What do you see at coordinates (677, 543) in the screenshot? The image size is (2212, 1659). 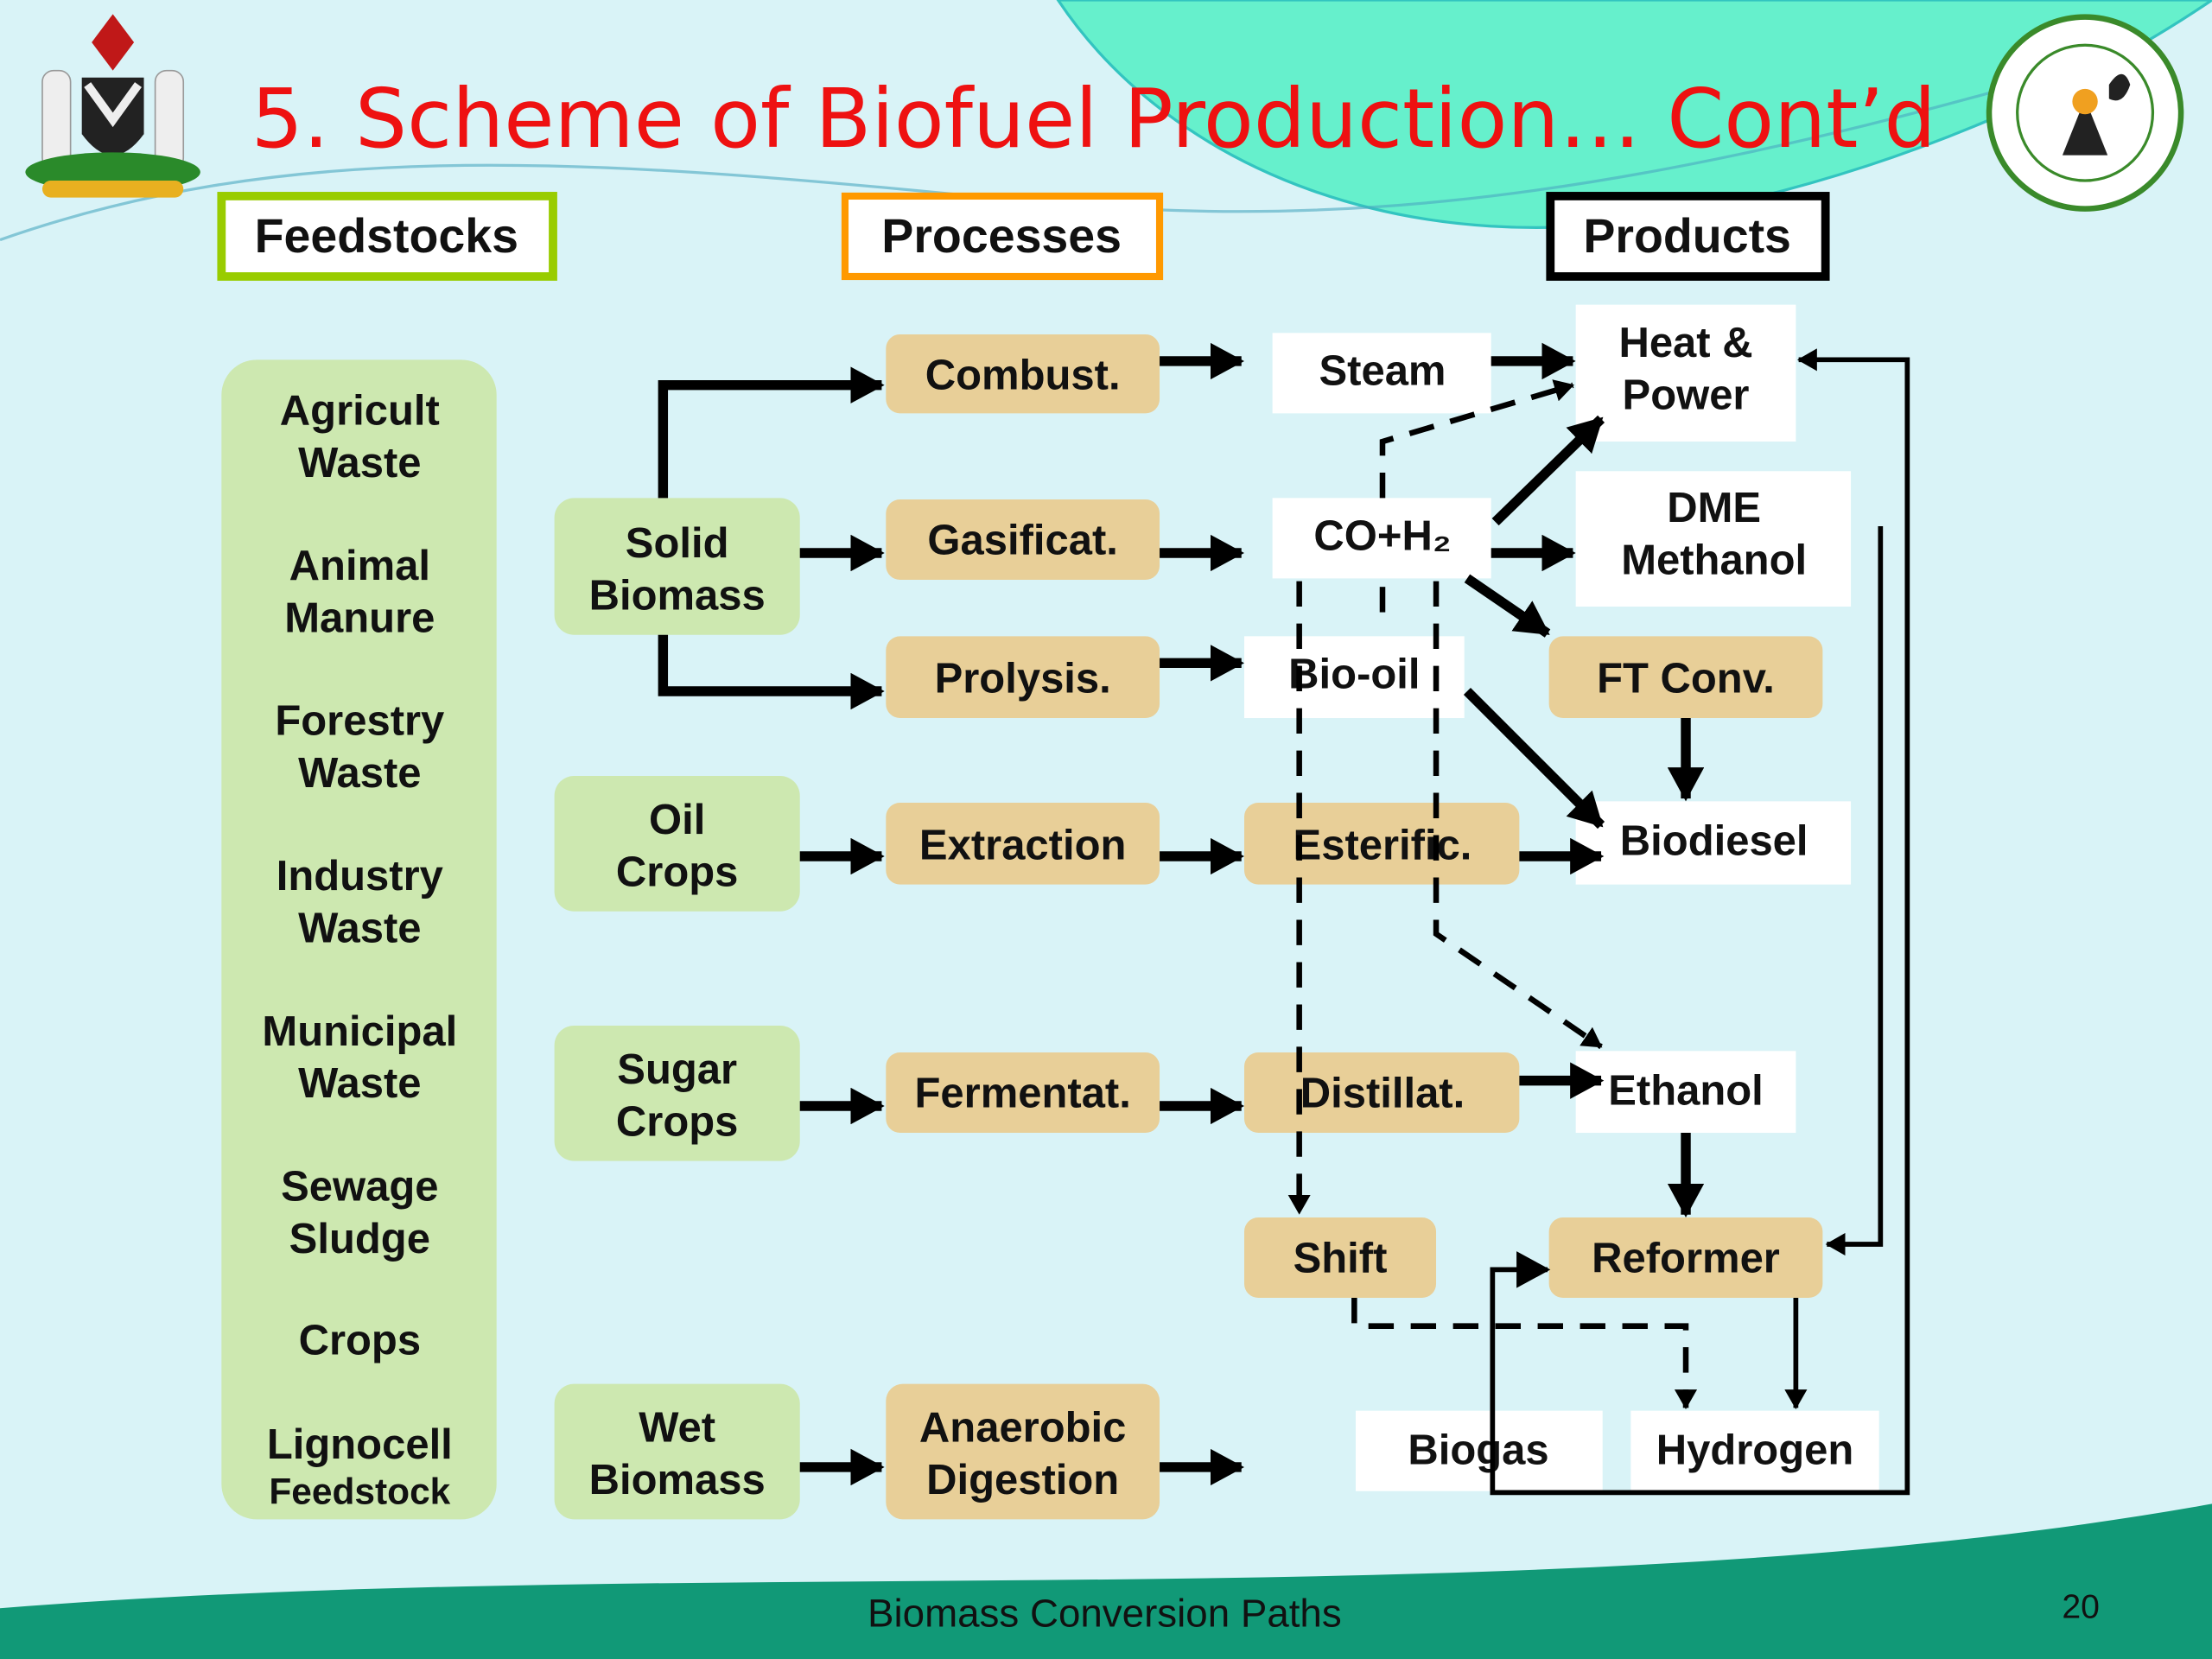 I see `node-label: Solid` at bounding box center [677, 543].